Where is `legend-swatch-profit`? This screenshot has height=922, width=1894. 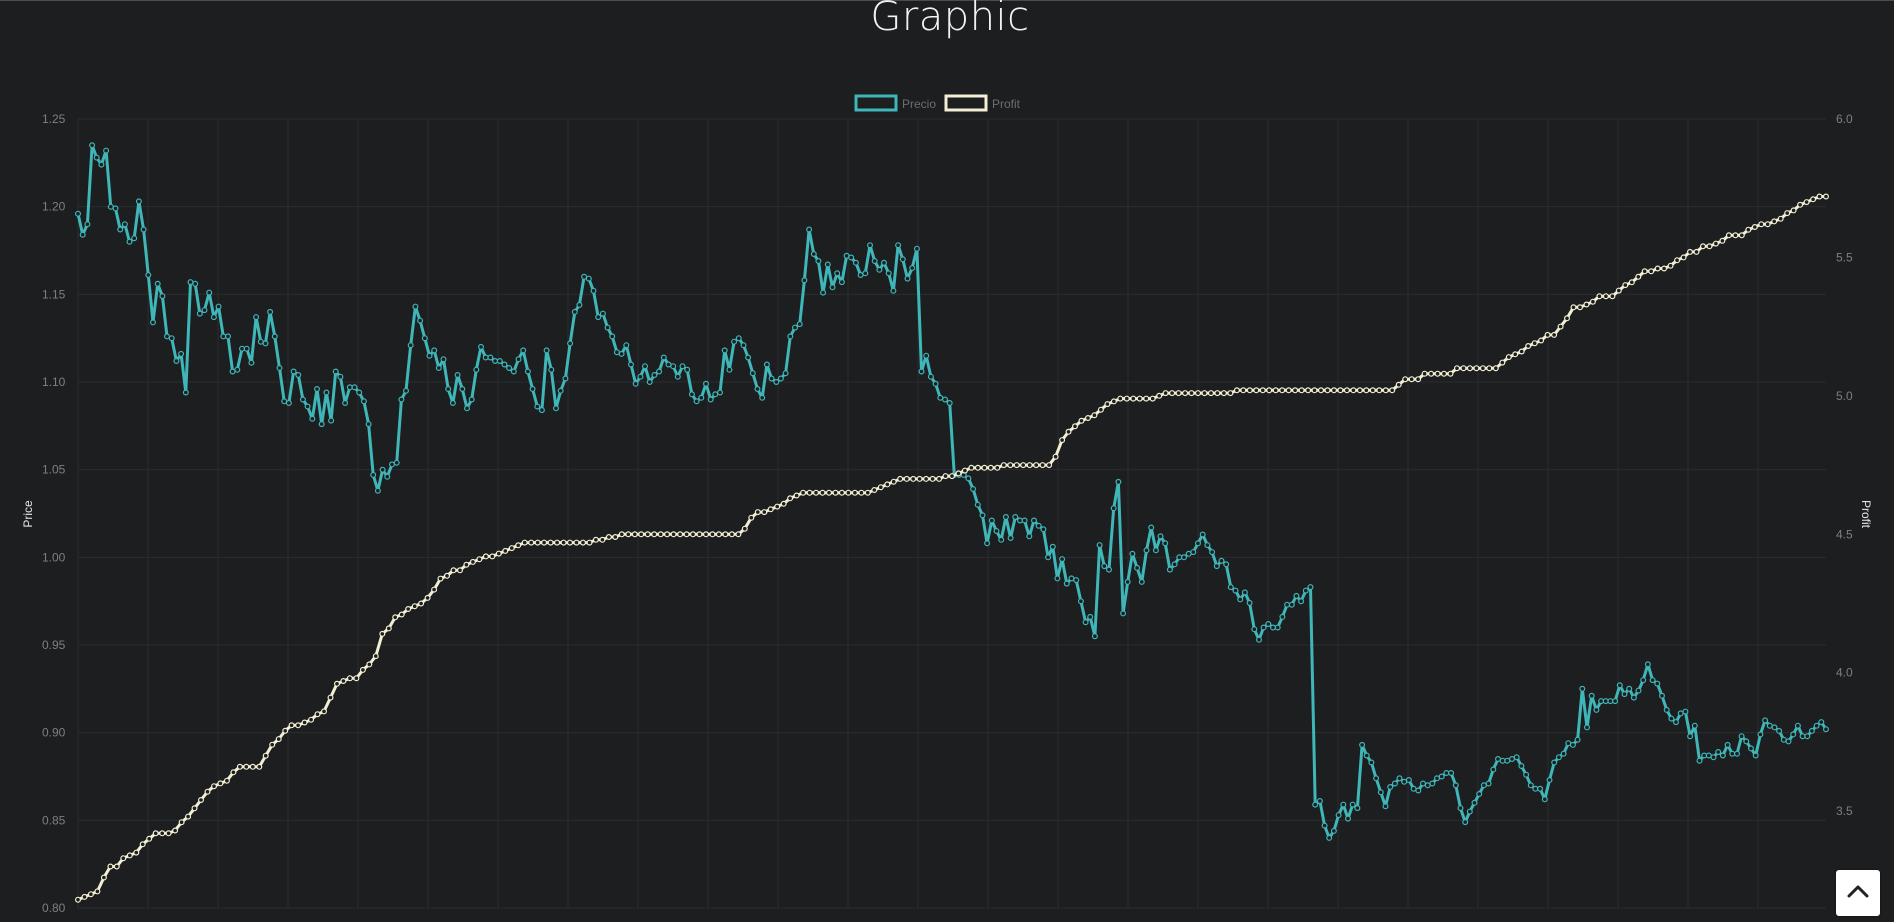
legend-swatch-profit is located at coordinates (966, 103).